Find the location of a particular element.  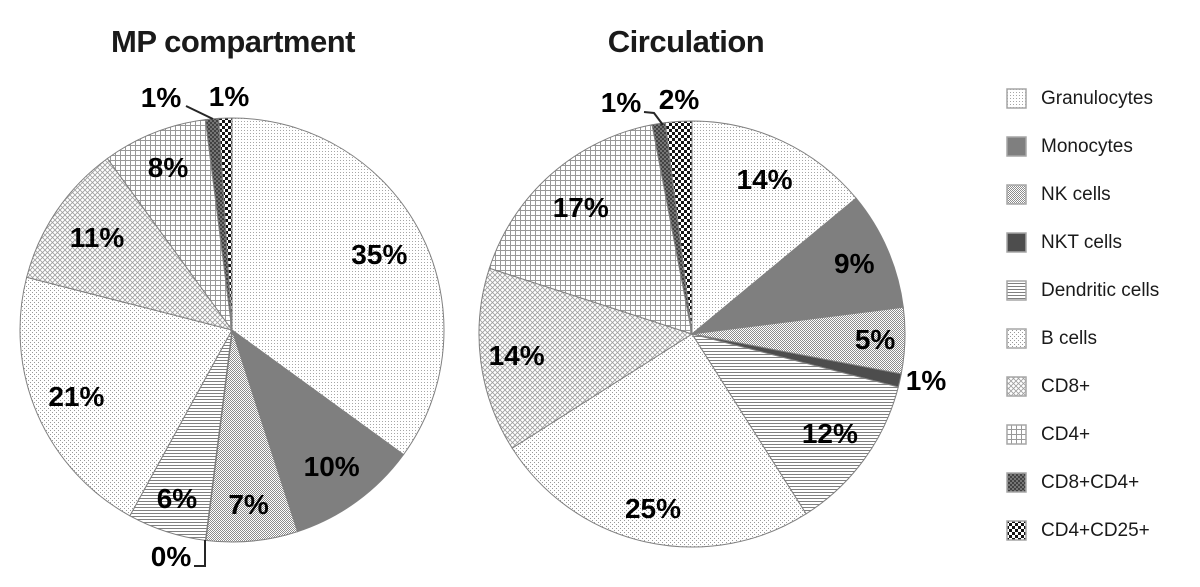

slice-label-cd8: 11% is located at coordinates (97, 238).